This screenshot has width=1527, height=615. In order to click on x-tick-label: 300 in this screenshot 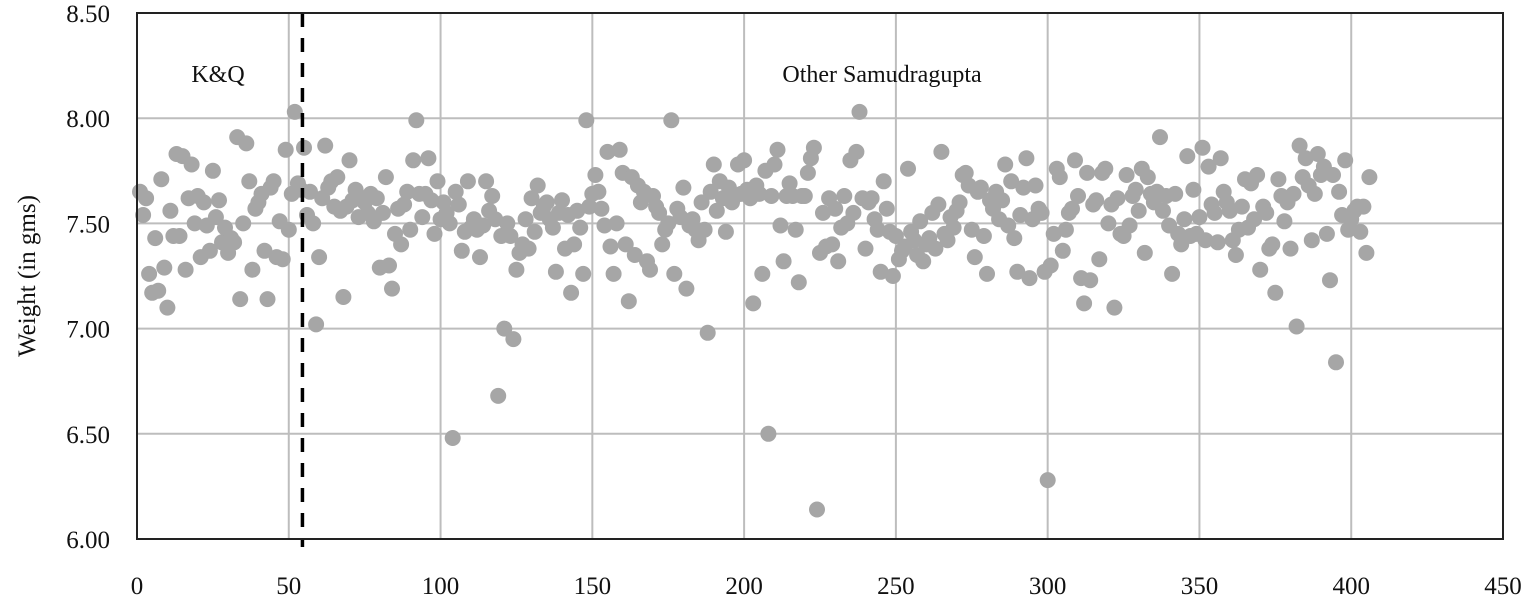, I will do `click(1048, 586)`.